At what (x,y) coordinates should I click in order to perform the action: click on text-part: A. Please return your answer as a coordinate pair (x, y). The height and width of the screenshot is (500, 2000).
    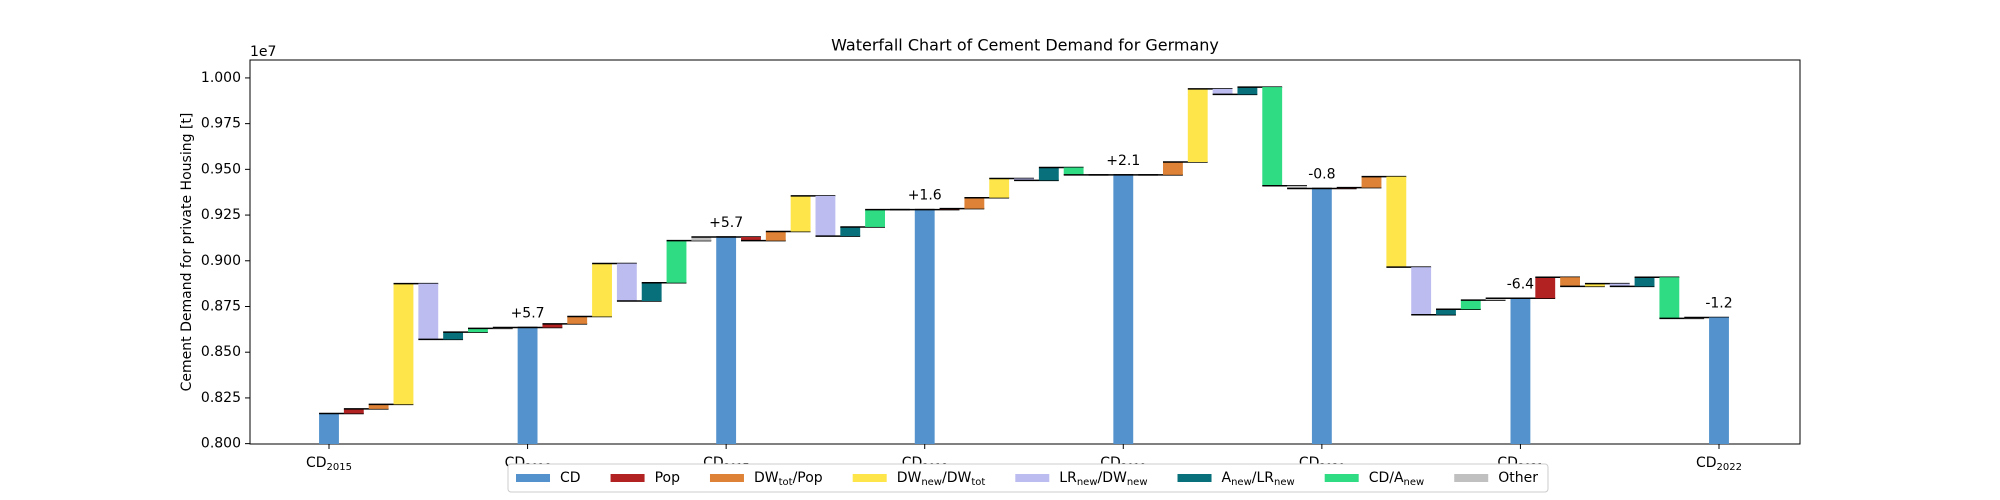
    Looking at the image, I should click on (1227, 478).